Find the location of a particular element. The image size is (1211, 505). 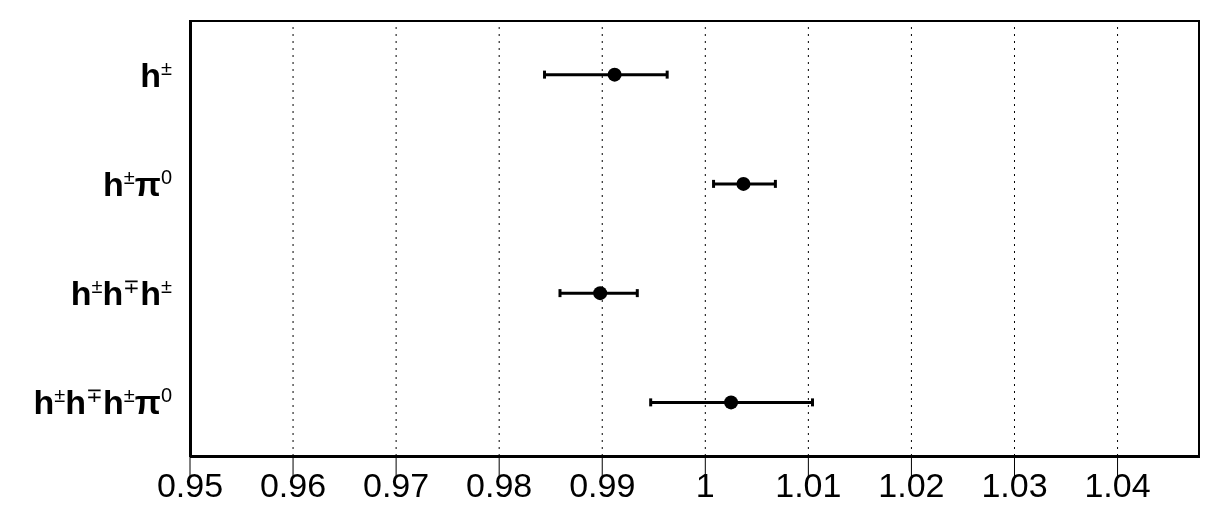

x-tick-label: 0.97 is located at coordinates (396, 485).